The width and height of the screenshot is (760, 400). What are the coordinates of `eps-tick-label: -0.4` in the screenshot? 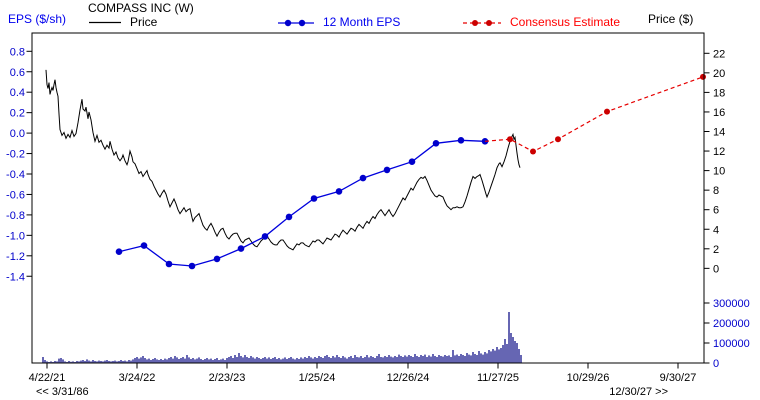 It's located at (15, 175).